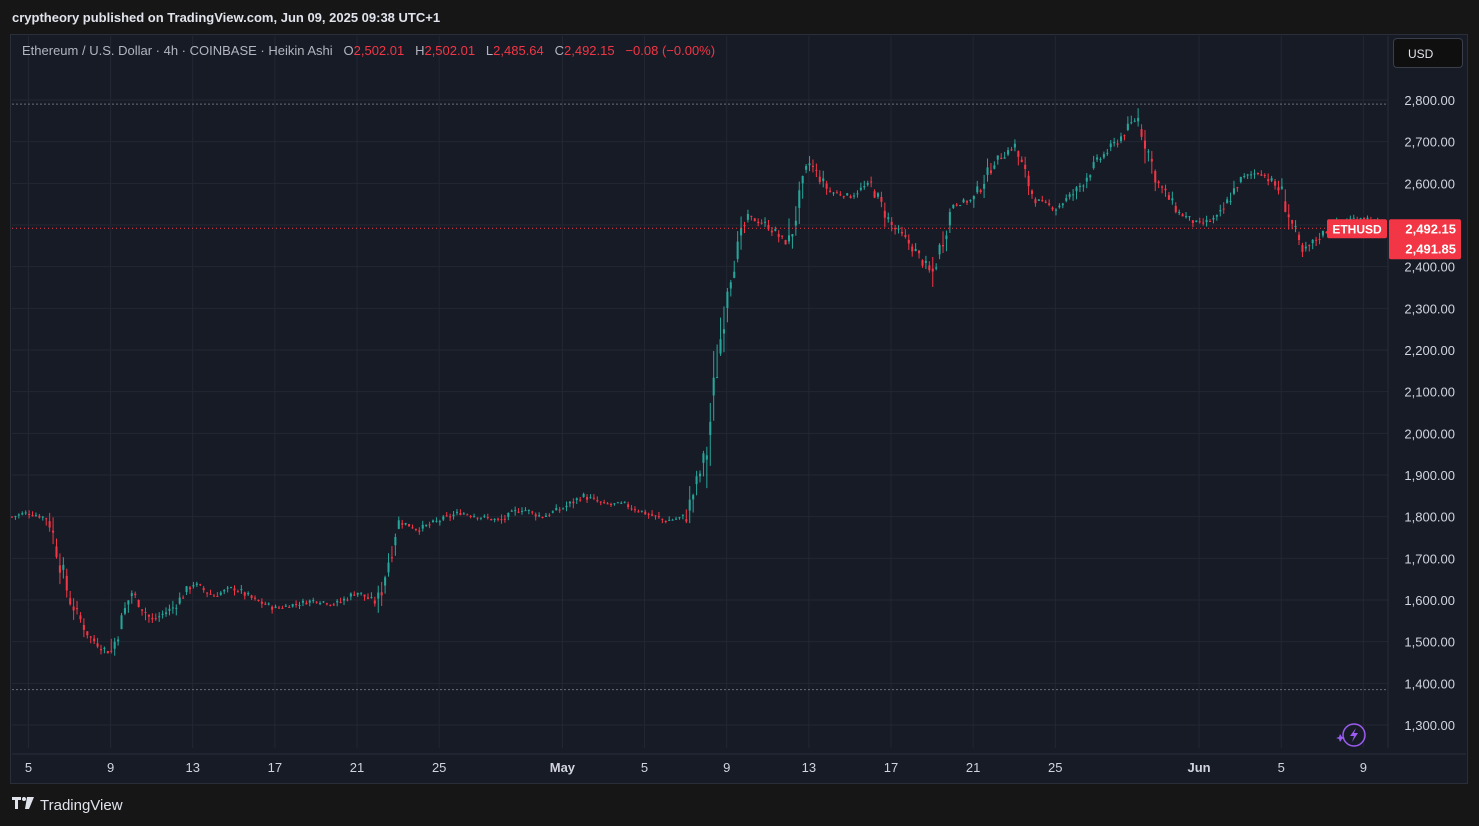 This screenshot has width=1479, height=826. I want to click on legend-low-label: L, so click(489, 50).